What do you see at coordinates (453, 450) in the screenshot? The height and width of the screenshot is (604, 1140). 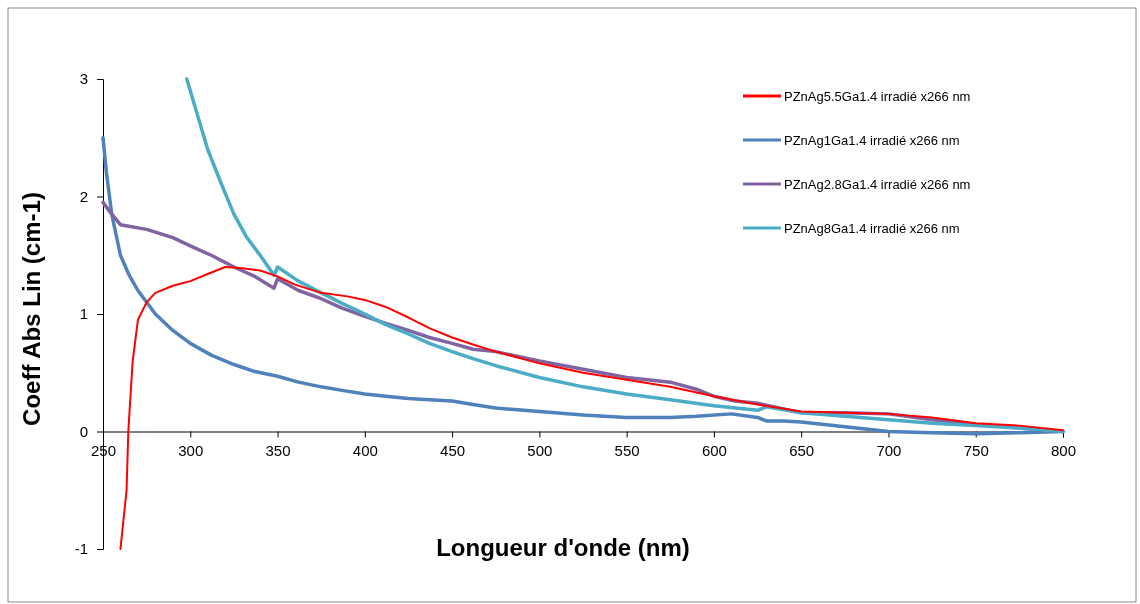 I see `x-tick-label: 450` at bounding box center [453, 450].